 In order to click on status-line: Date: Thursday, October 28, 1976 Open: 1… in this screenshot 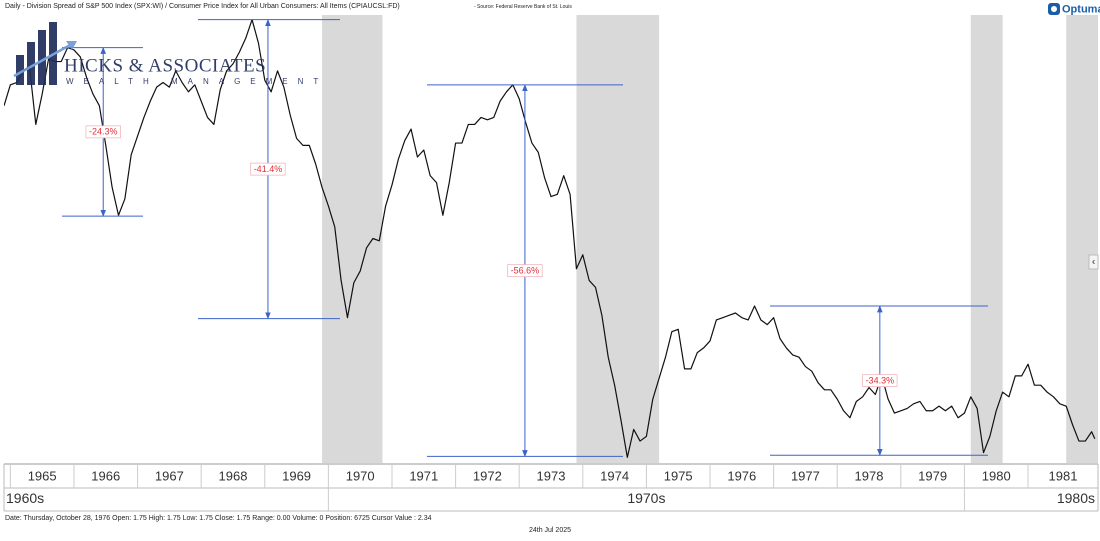, I will do `click(218, 518)`.